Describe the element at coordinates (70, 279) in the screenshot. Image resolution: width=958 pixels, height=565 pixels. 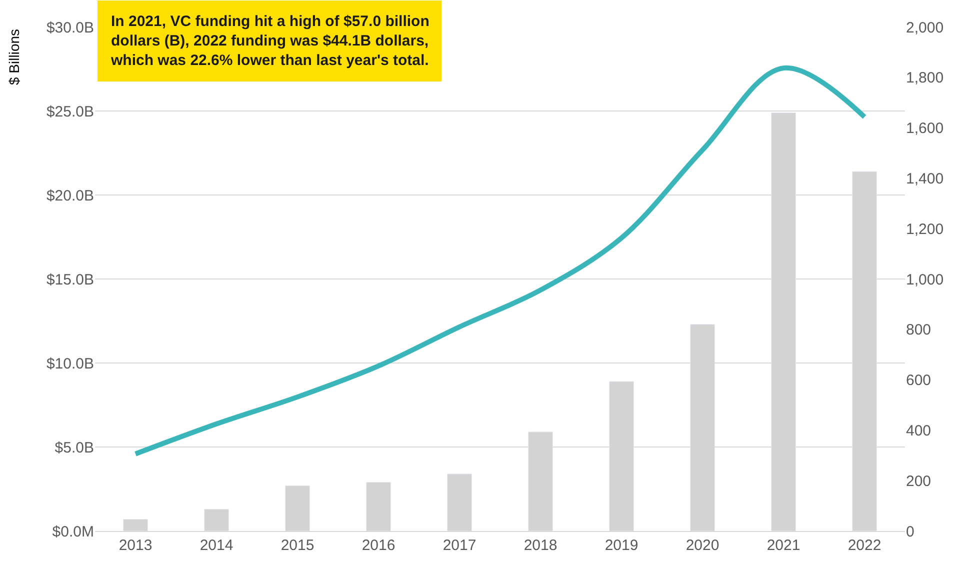
I see `y-tick-label: $15.0B` at that location.